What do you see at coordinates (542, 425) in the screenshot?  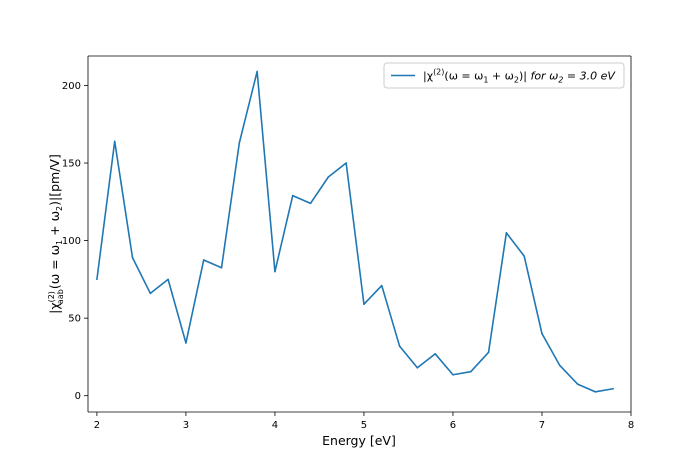 I see `x-tick-label: 7` at bounding box center [542, 425].